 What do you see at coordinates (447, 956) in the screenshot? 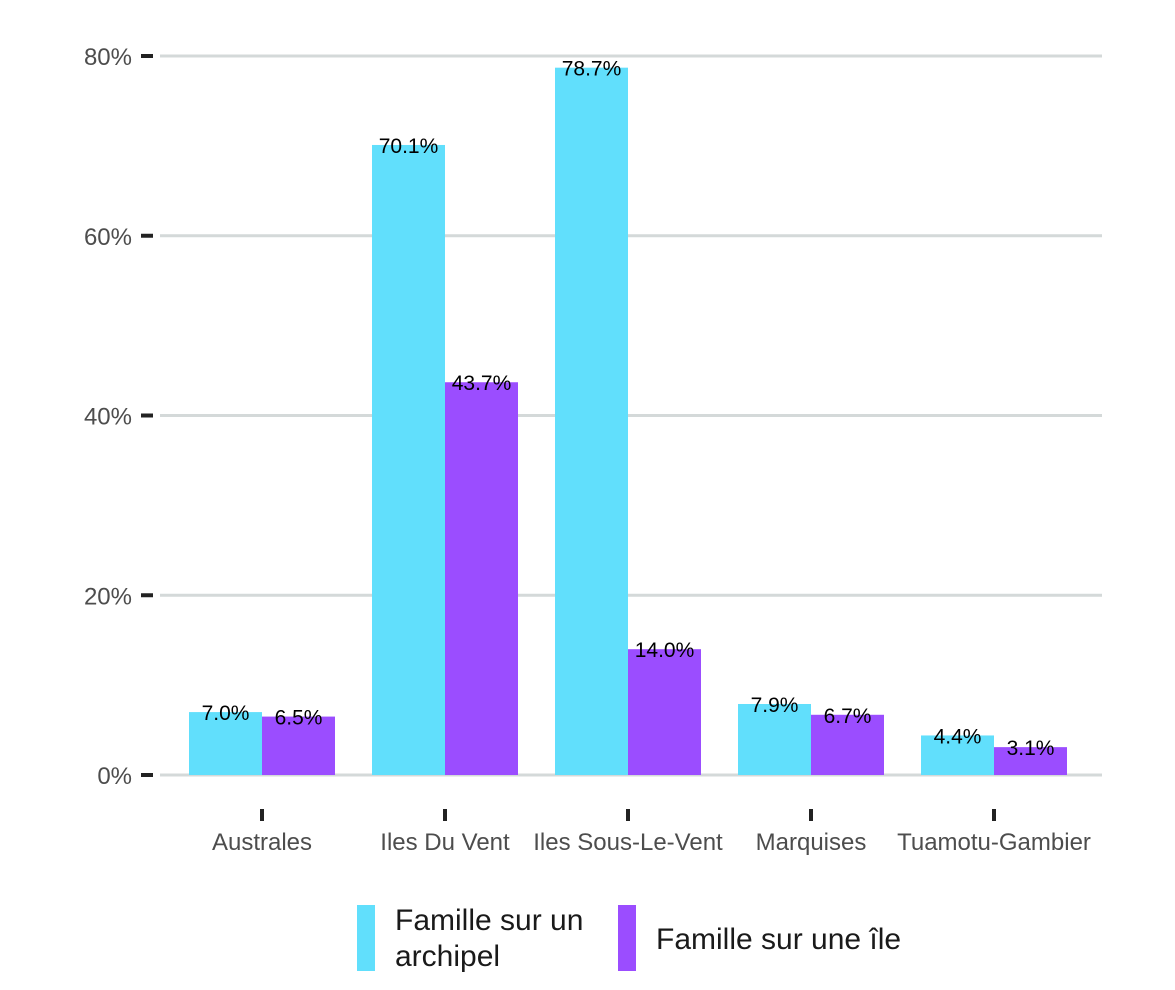
I see `legend-label: archipel` at bounding box center [447, 956].